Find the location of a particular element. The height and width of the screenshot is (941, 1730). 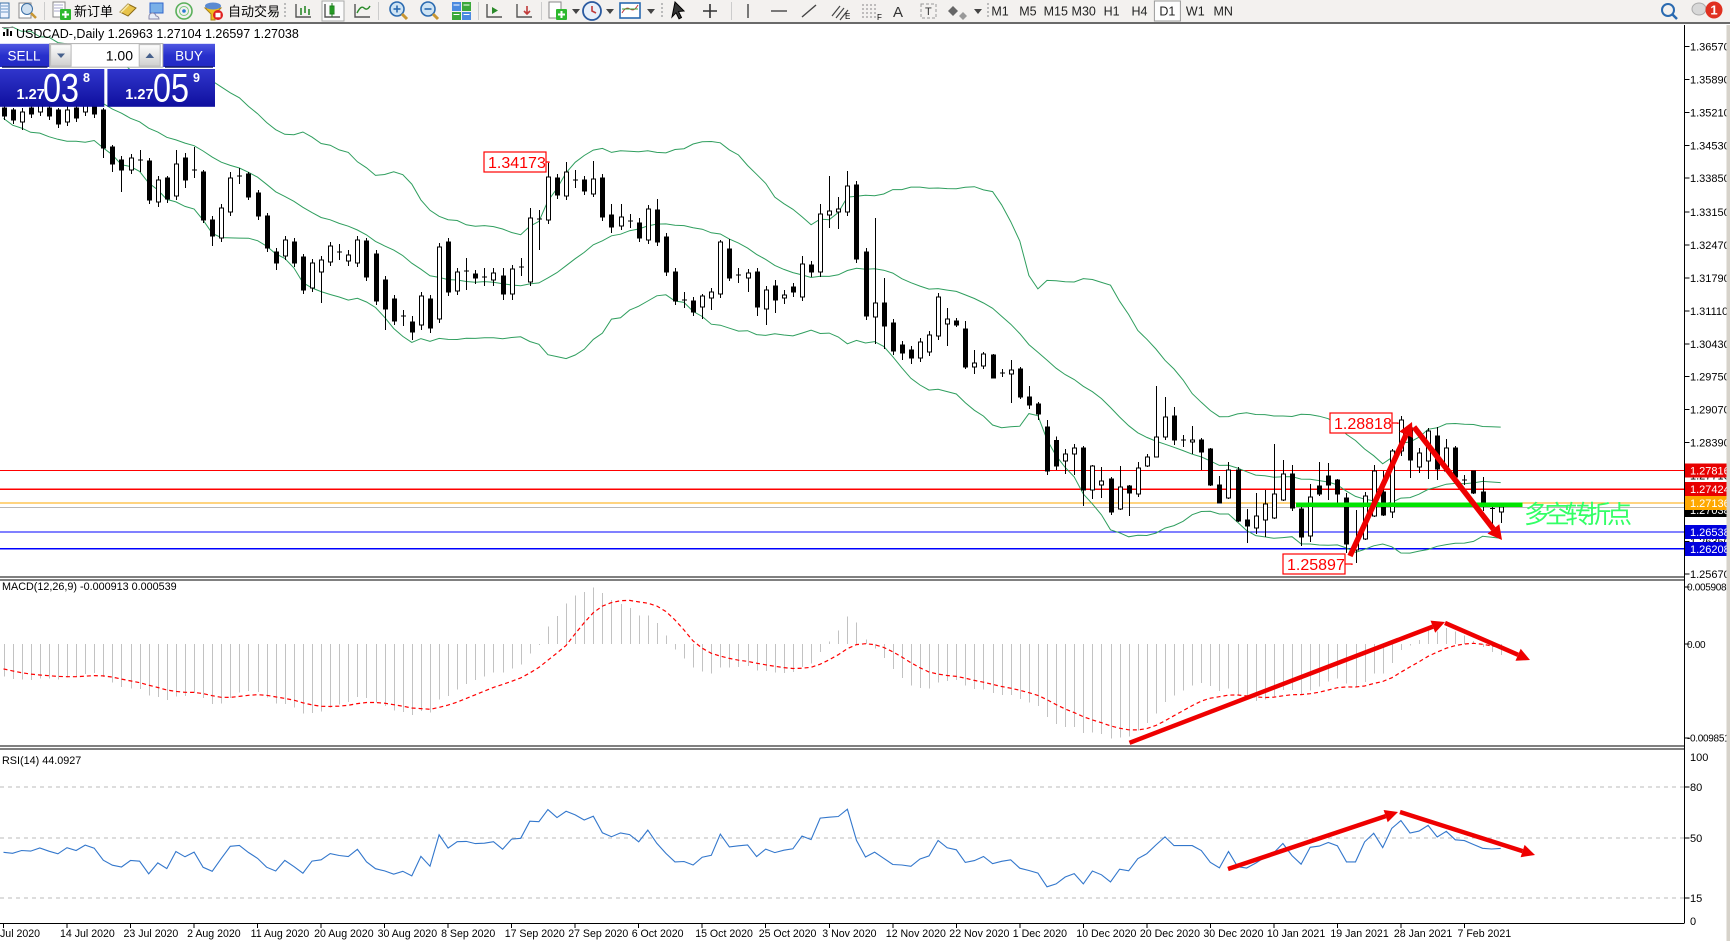

svg-text: H1 is located at coordinates (1112, 12).